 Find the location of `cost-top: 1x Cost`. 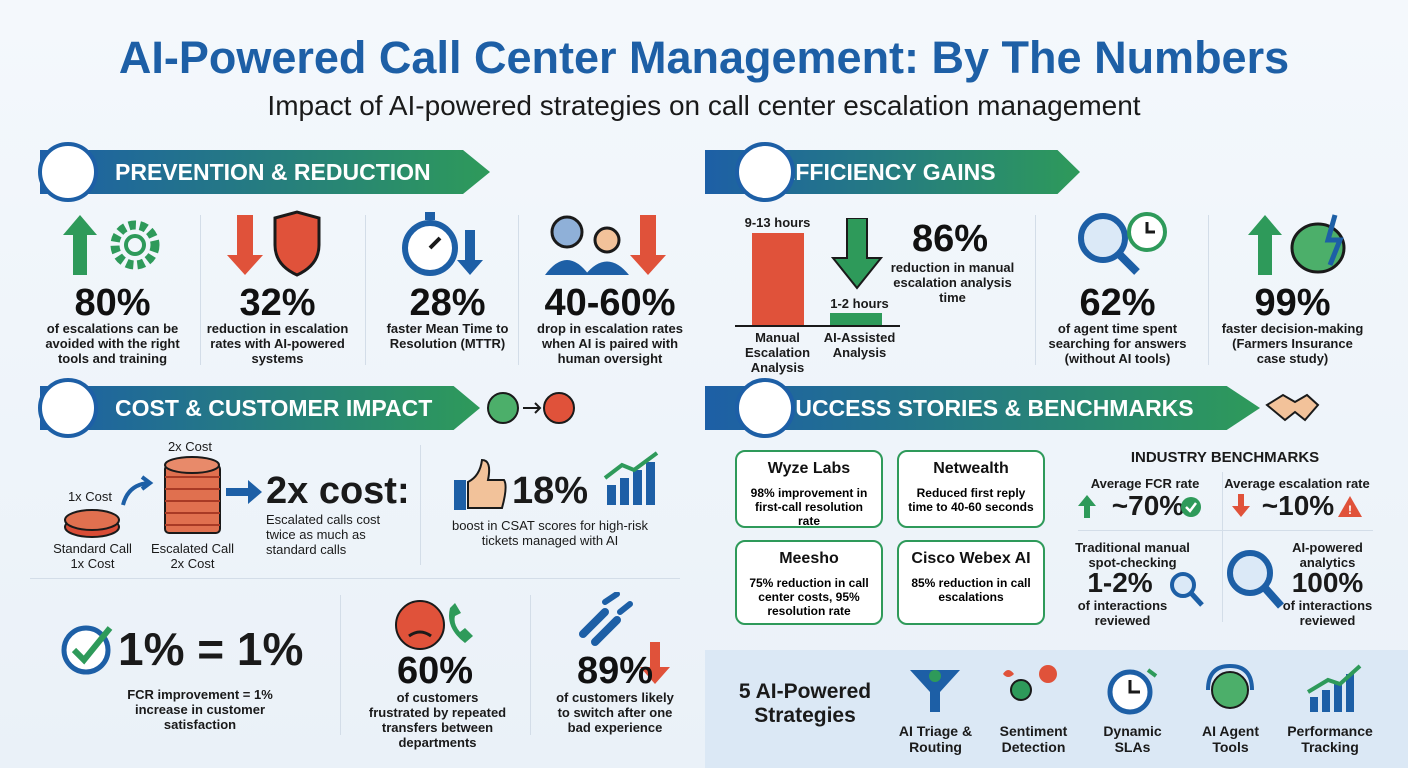

cost-top: 1x Cost is located at coordinates (90, 496).